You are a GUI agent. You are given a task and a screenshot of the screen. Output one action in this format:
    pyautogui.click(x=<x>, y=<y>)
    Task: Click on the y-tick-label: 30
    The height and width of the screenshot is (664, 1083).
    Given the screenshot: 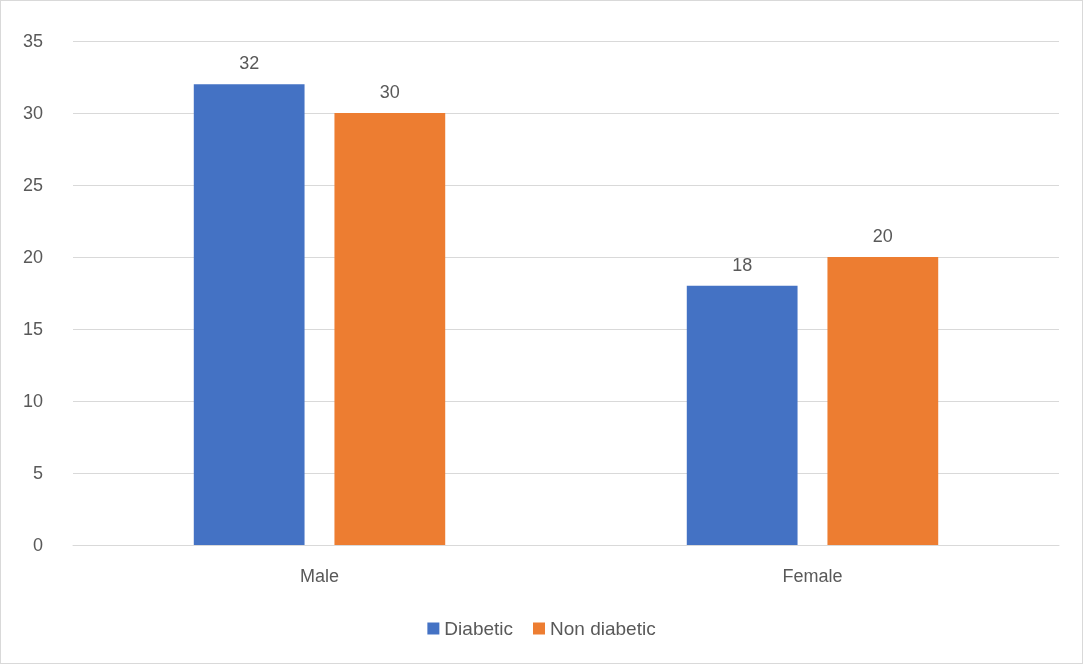 What is the action you would take?
    pyautogui.click(x=32, y=113)
    